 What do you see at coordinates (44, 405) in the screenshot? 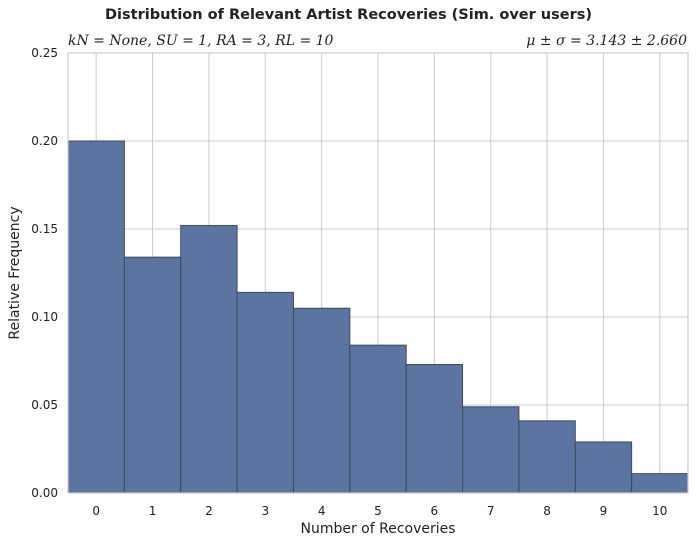
I see `y-tick-label: 0.05` at bounding box center [44, 405].